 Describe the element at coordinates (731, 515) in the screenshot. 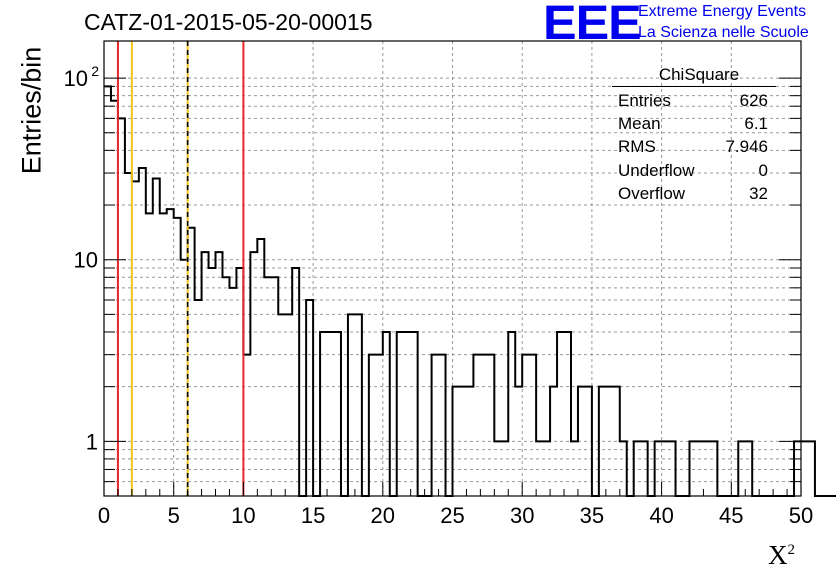

I see `x-tick-label: 45` at that location.